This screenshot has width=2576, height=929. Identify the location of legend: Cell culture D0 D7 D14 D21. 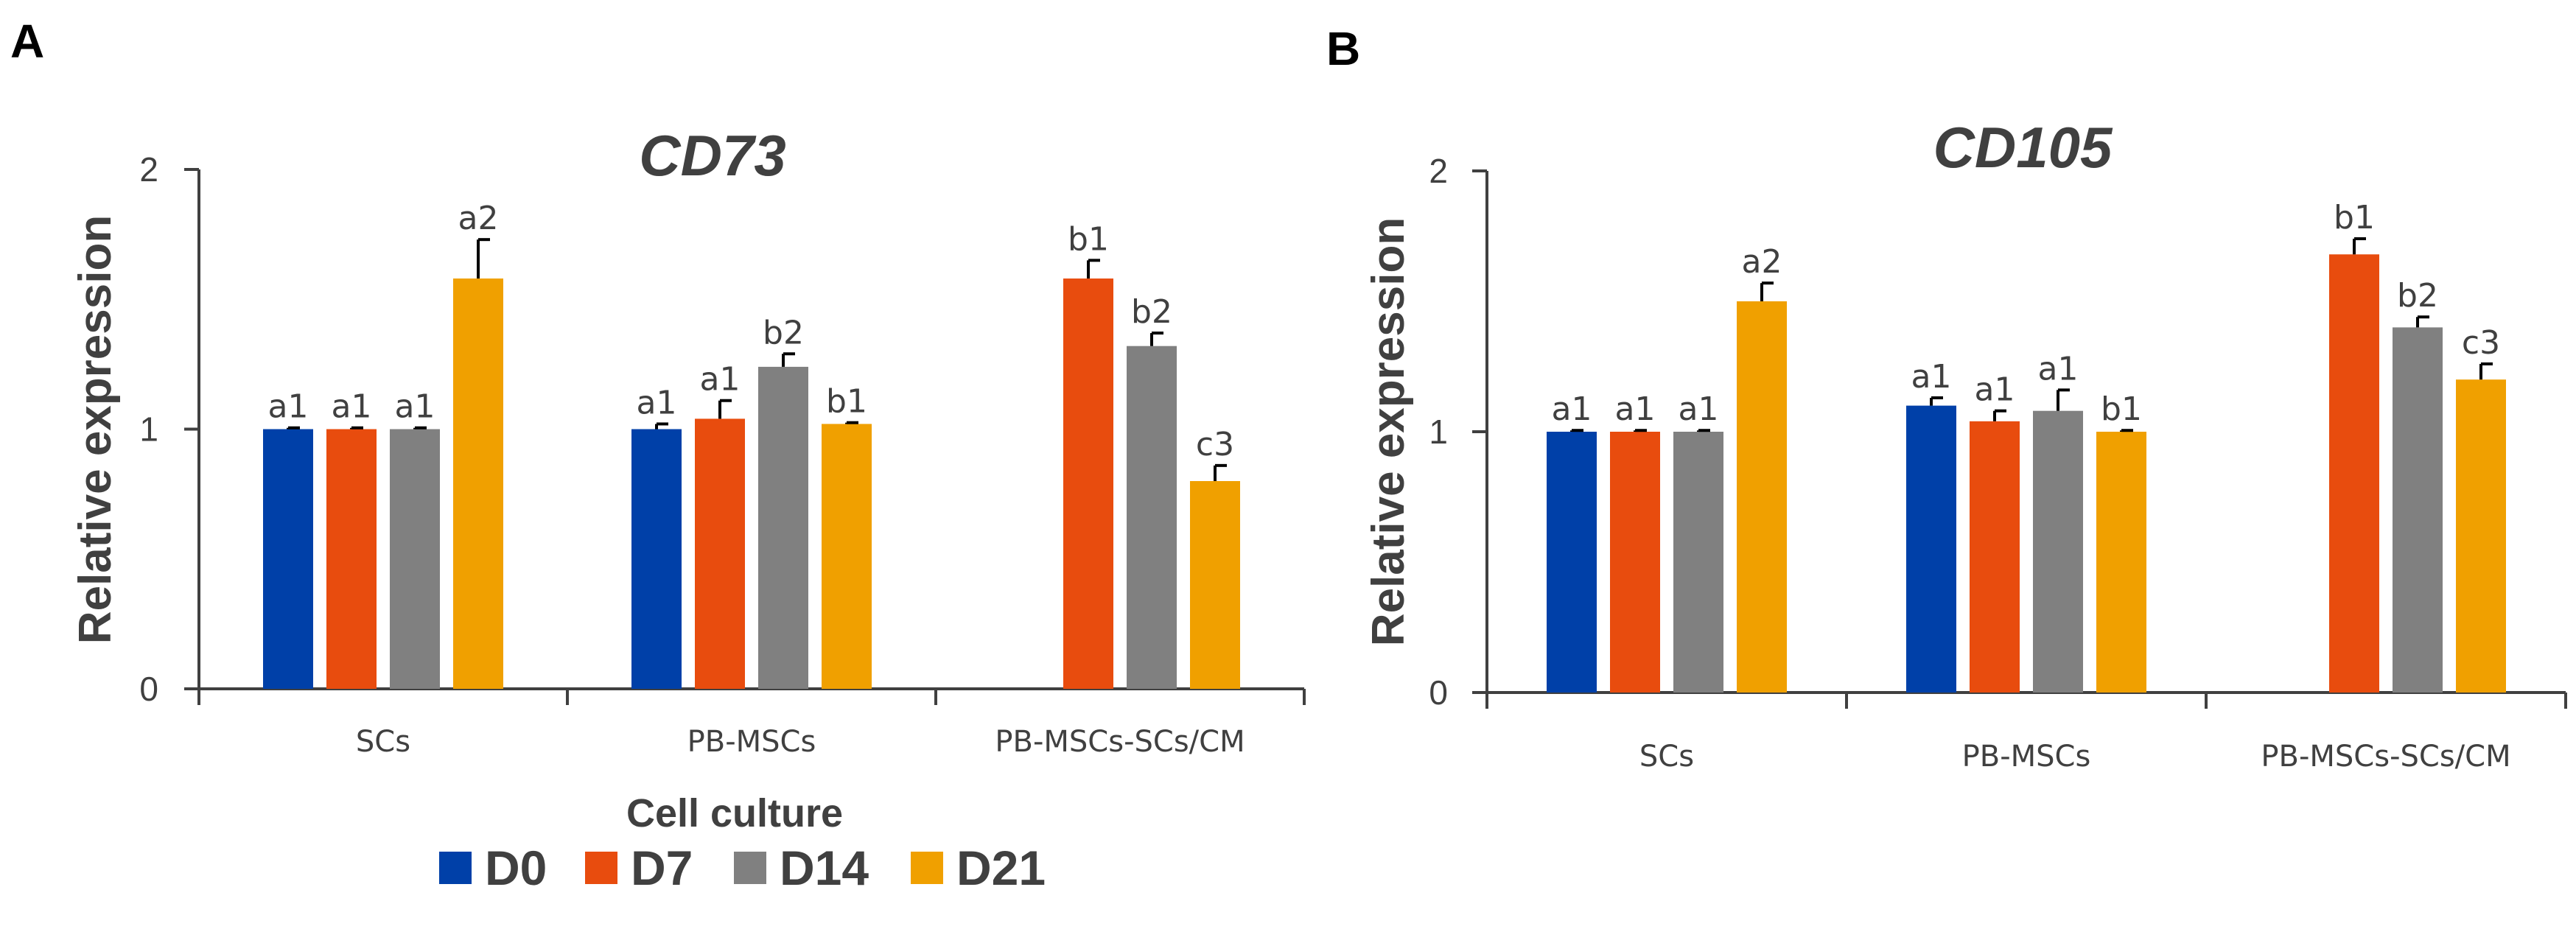
(742, 843).